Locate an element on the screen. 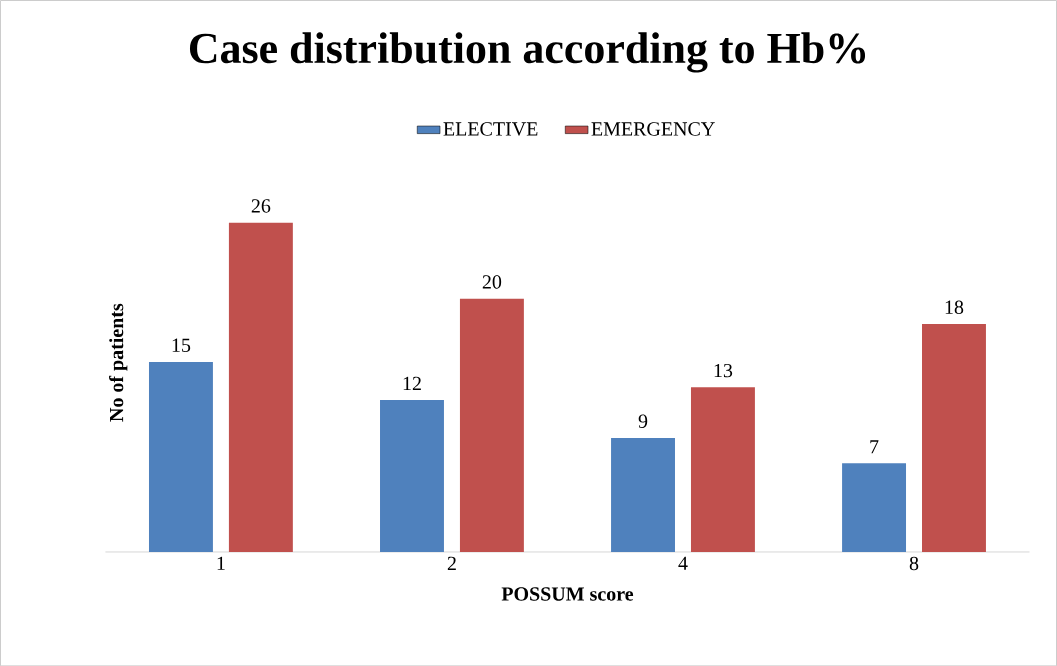 The width and height of the screenshot is (1057, 666). y-axis-title: No of patients is located at coordinates (118, 362).